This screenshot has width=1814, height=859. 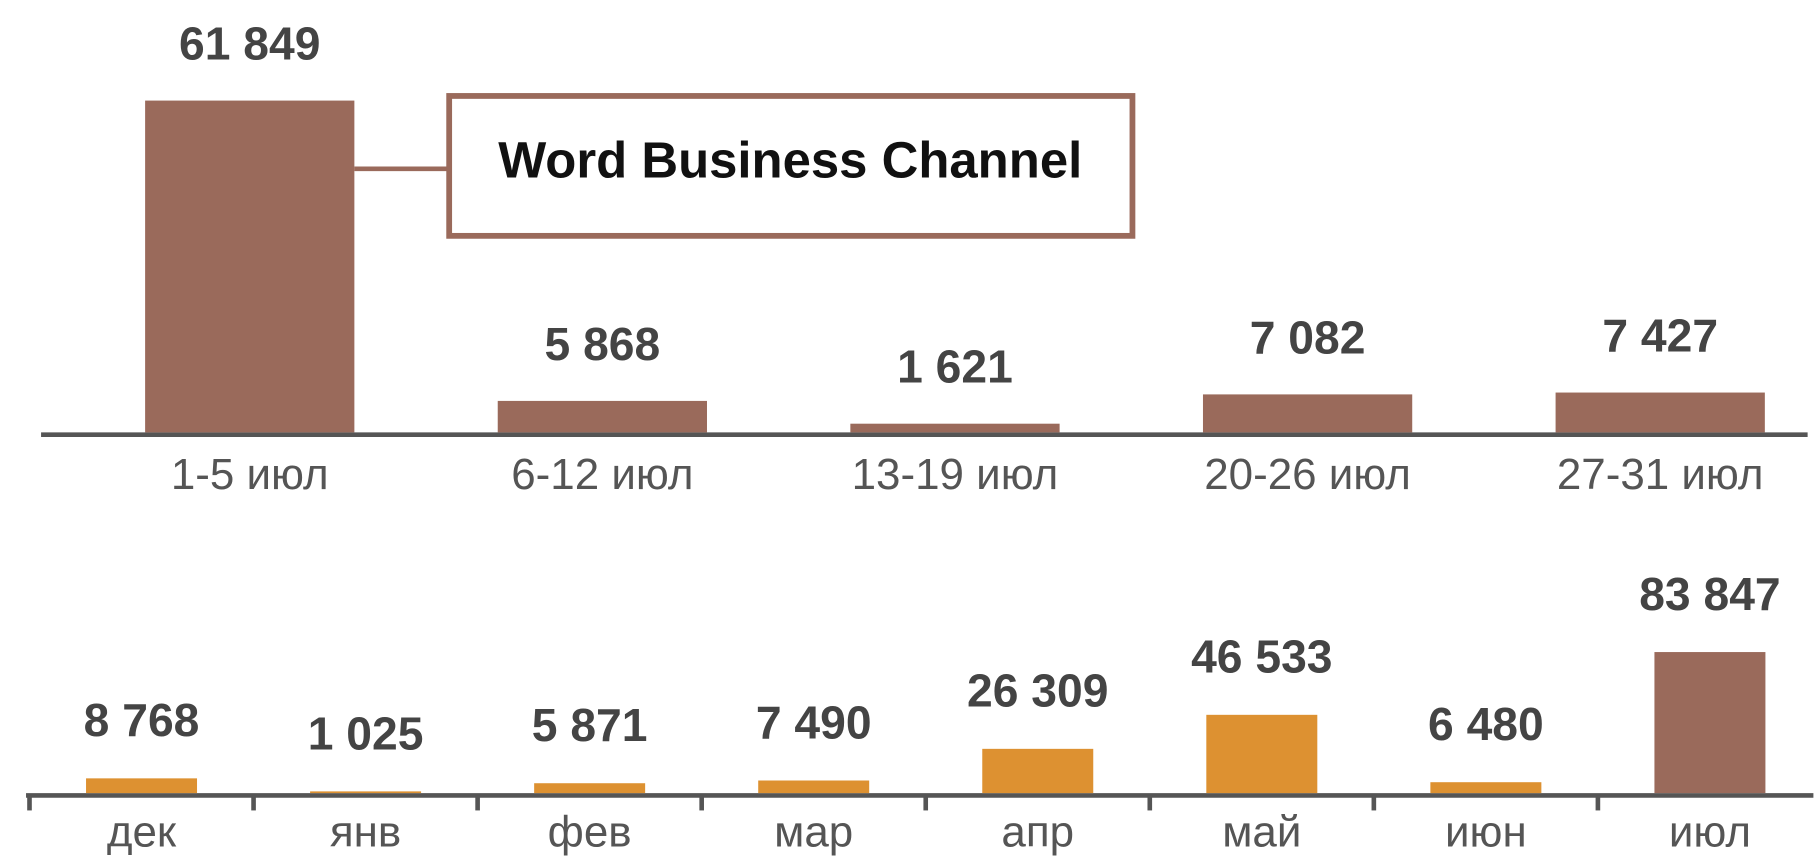 I want to click on value-label: 7 490, so click(x=814, y=722).